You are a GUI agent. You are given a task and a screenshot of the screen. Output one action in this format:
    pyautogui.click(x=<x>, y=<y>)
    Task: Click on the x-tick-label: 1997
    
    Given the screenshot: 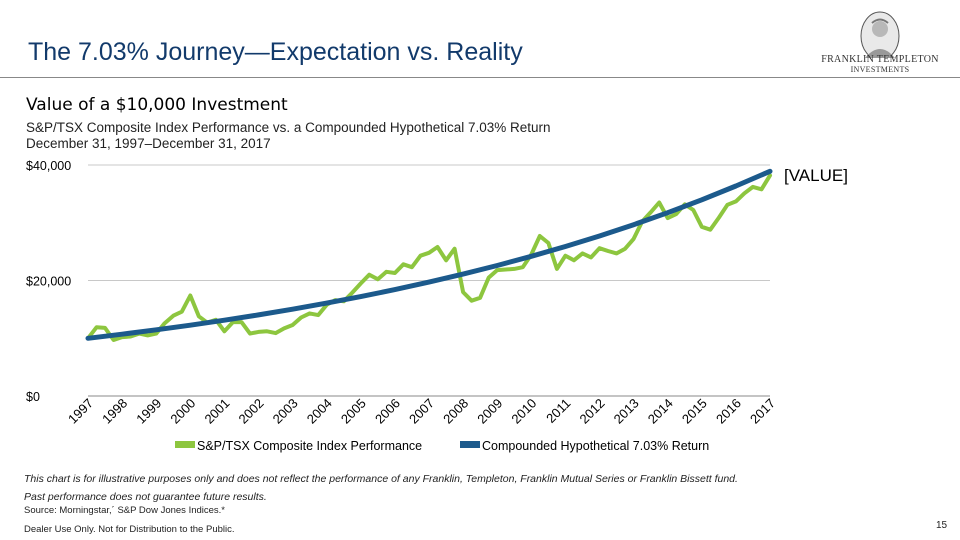 What is the action you would take?
    pyautogui.click(x=80, y=411)
    